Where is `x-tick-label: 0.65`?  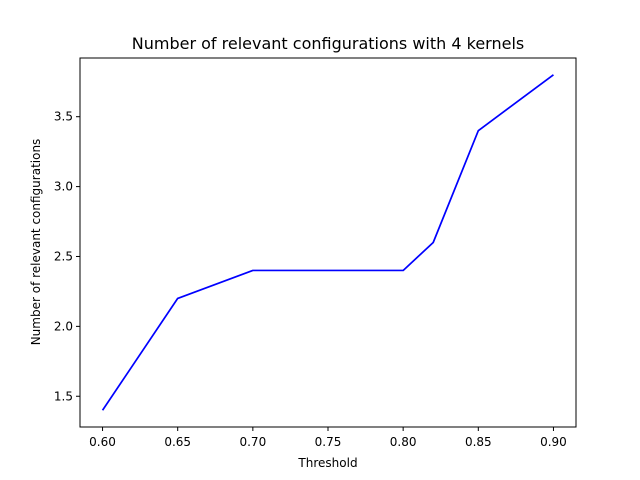 x-tick-label: 0.65 is located at coordinates (177, 442).